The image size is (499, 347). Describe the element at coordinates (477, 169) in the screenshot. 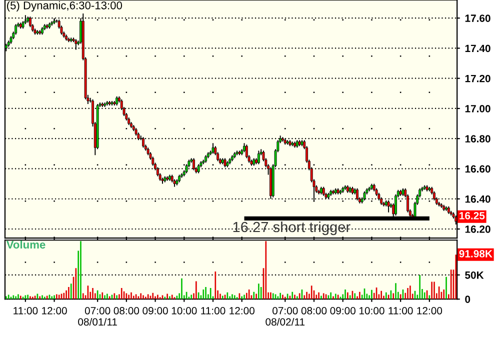

I see `y-tick-label: 16.60` at that location.